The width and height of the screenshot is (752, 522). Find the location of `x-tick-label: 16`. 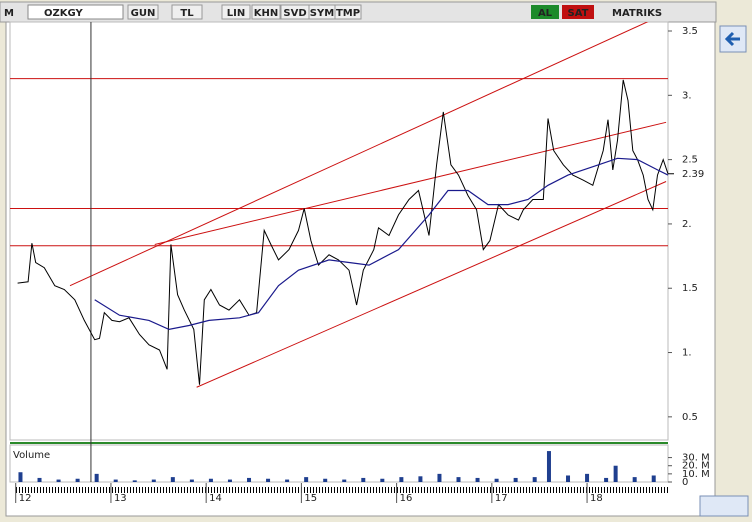

x-tick-label: 16 is located at coordinates (406, 498).